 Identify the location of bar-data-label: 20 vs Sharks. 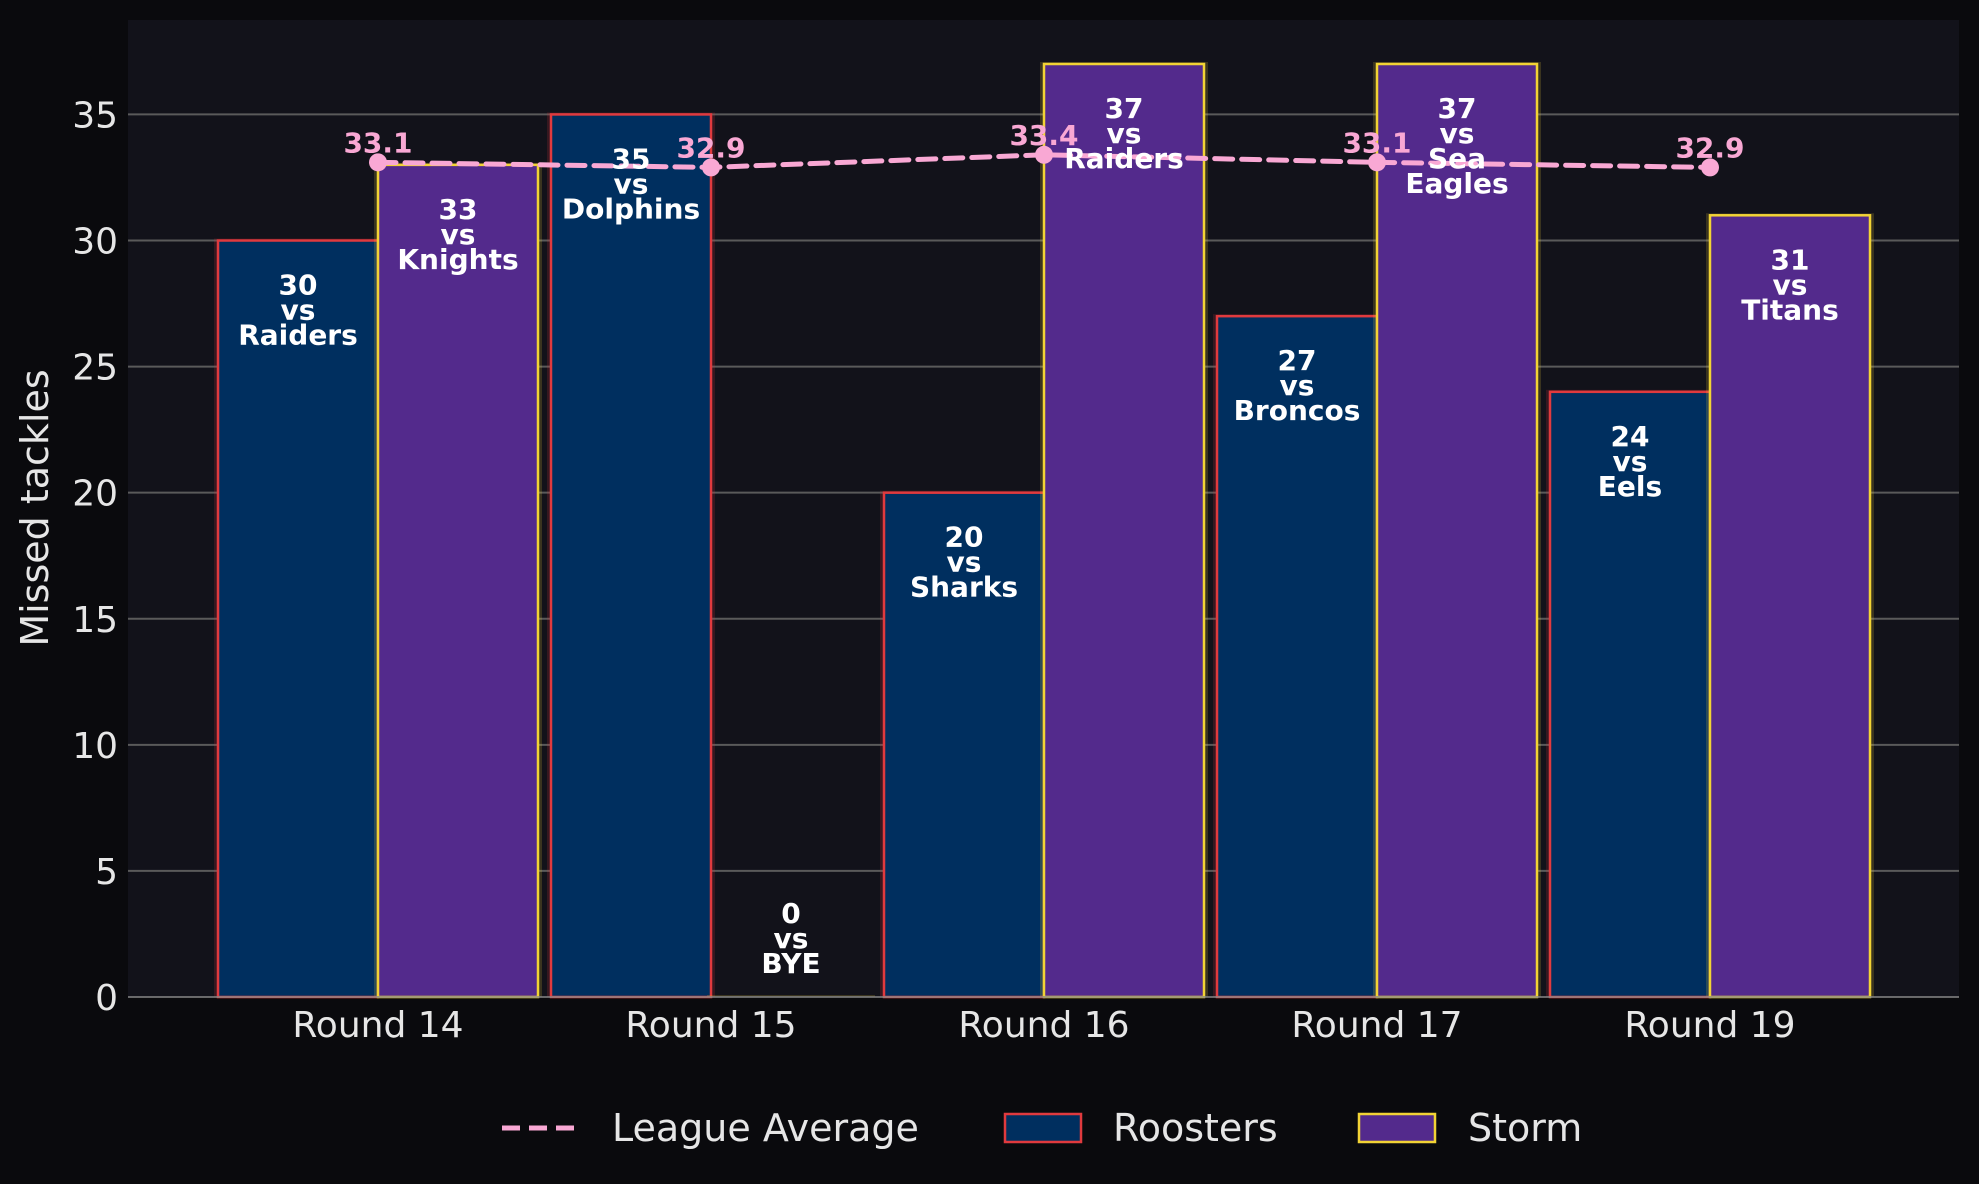
(964, 562).